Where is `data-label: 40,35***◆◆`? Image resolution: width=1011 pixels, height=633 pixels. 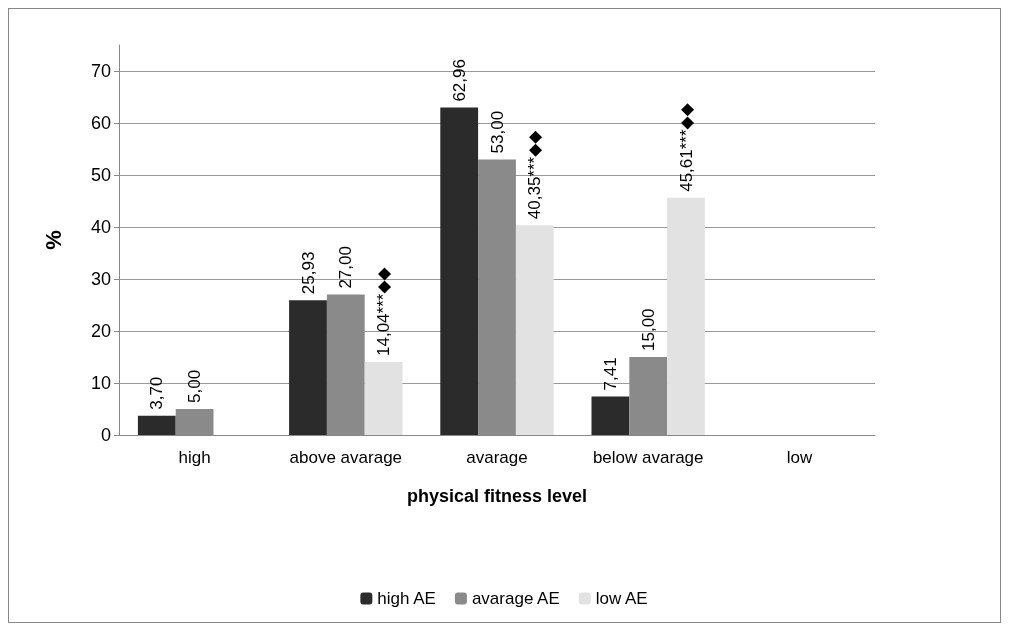
data-label: 40,35***◆◆ is located at coordinates (535, 174).